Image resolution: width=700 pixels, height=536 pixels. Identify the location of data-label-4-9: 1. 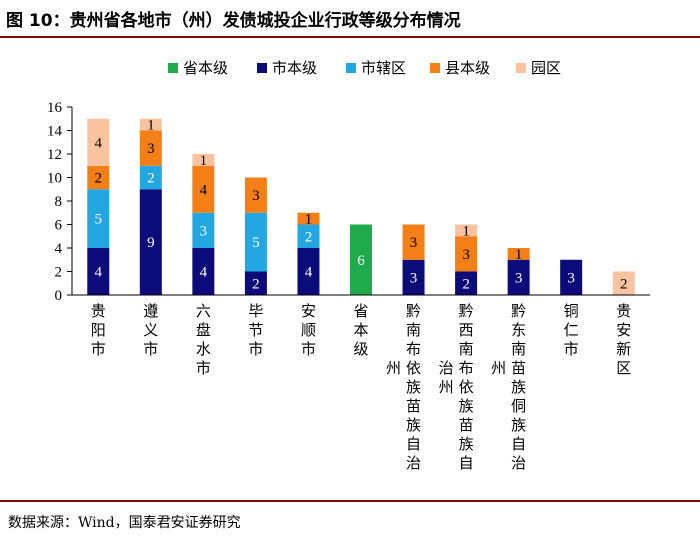
(519, 255).